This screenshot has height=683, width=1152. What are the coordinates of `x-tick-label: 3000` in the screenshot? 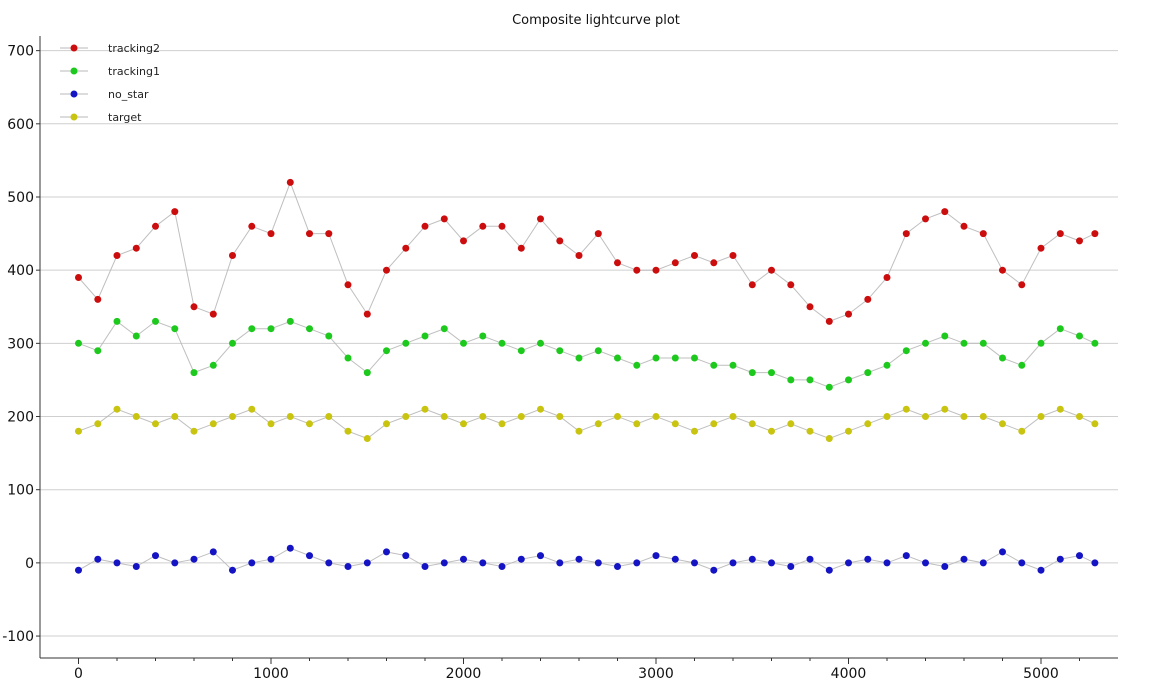 It's located at (656, 674).